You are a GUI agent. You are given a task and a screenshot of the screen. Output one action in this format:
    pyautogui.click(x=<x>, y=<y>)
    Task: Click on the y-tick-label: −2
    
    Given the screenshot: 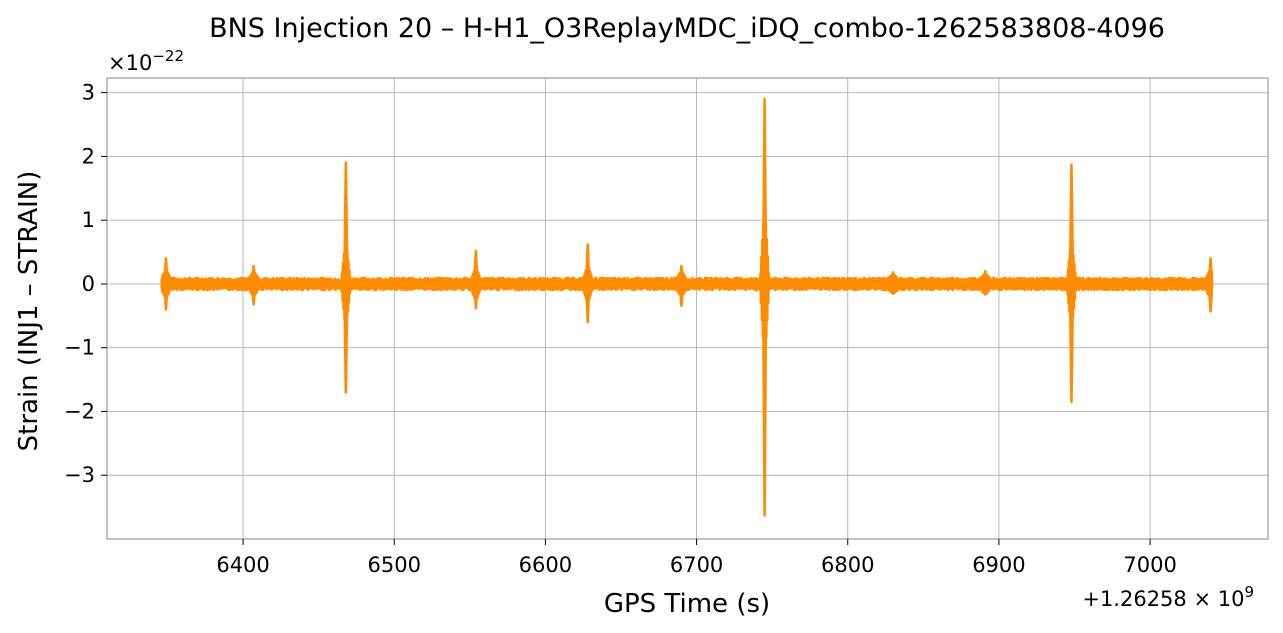 What is the action you would take?
    pyautogui.click(x=79, y=411)
    